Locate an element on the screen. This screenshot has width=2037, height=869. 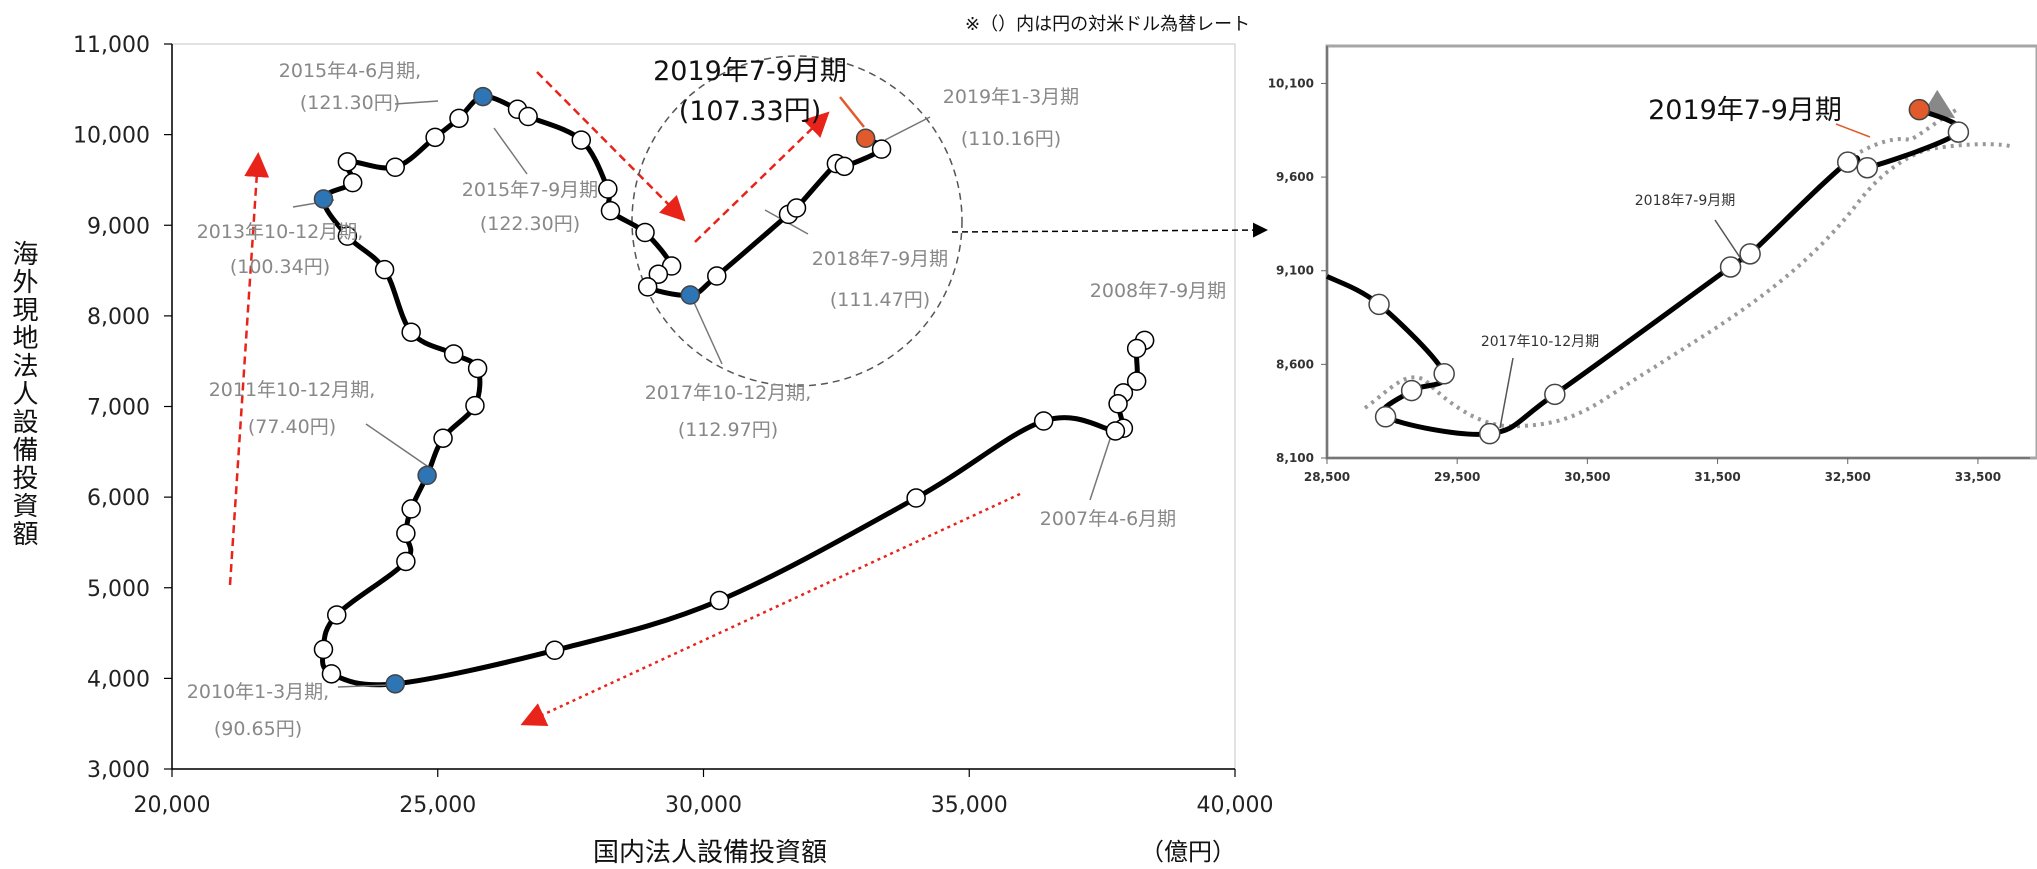
inset-x-tick-label: 28,500 is located at coordinates (1327, 477).